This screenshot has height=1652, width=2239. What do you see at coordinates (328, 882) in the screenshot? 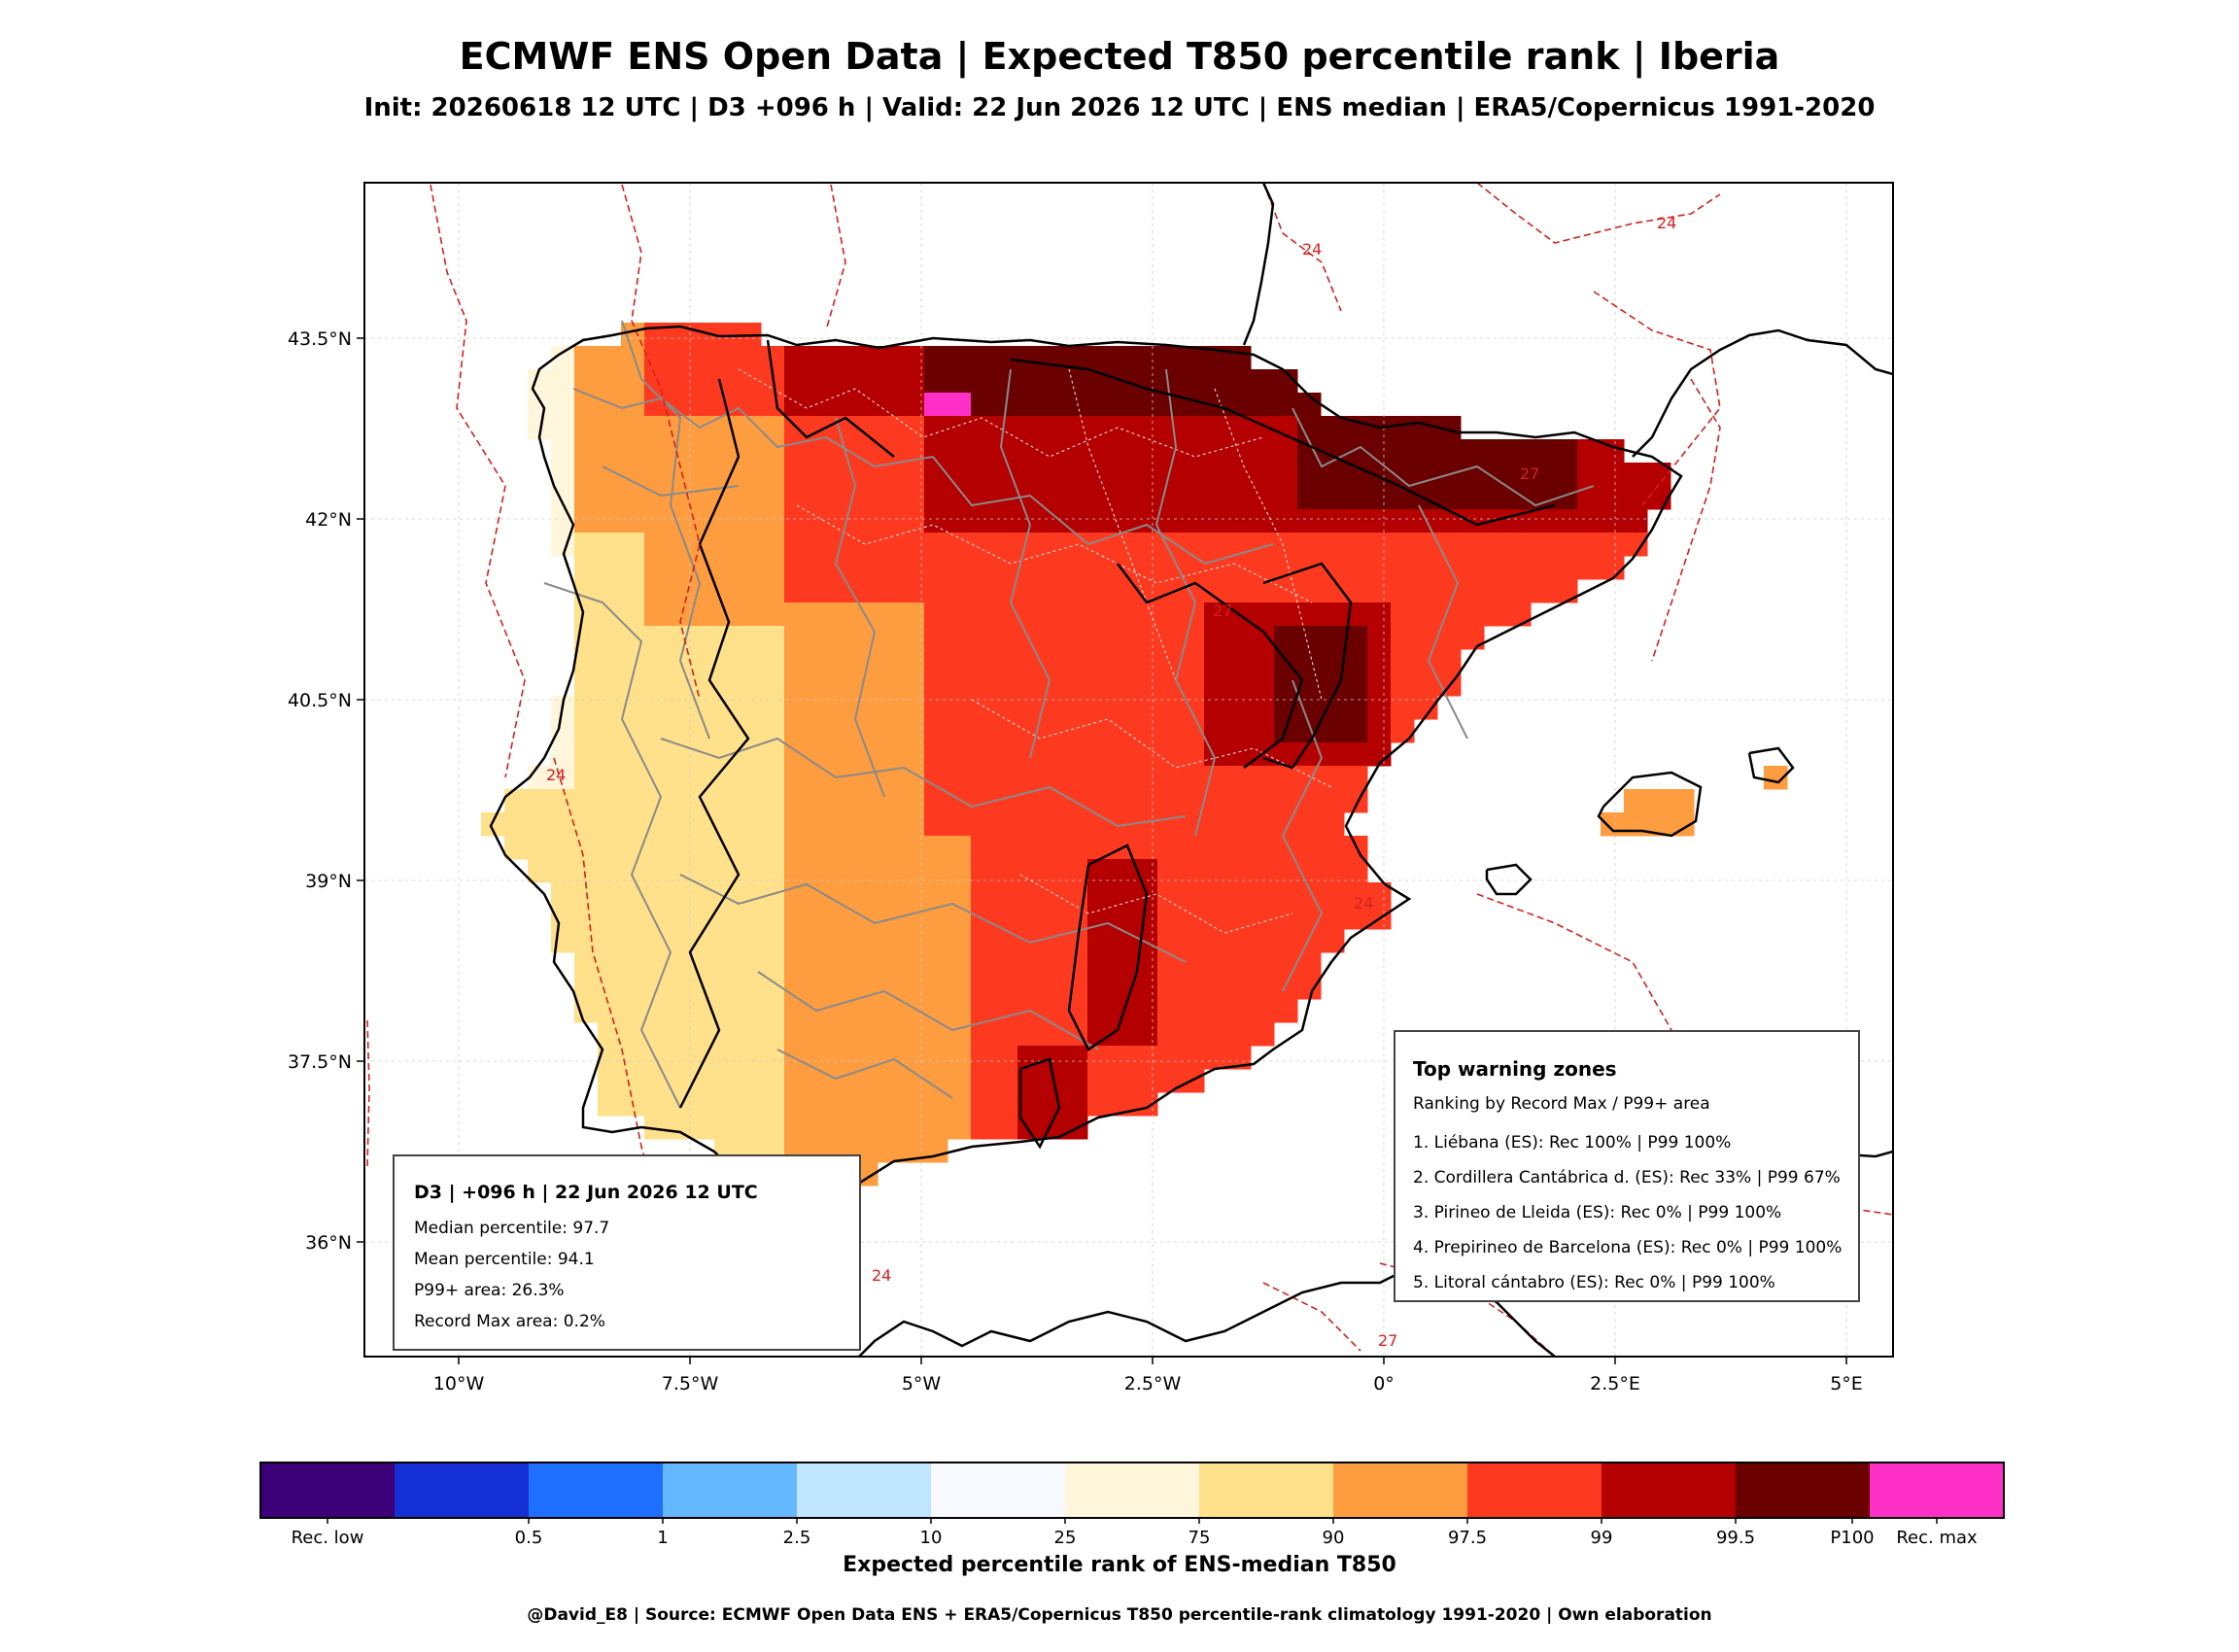
I see `lat-tick-39n: 39°N` at bounding box center [328, 882].